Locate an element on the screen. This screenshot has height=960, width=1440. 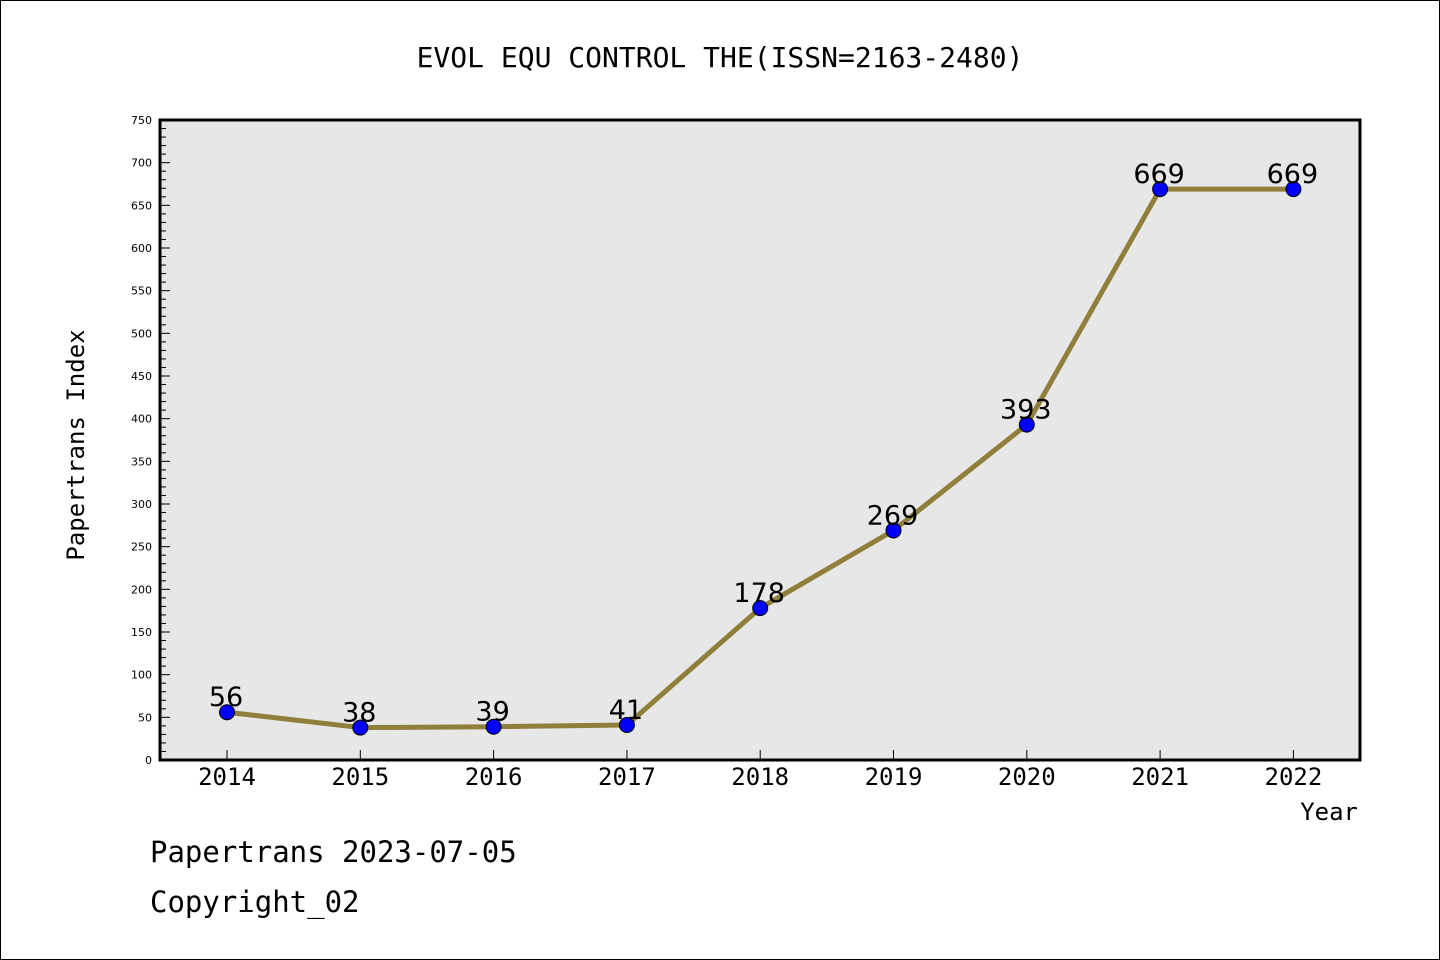
data-label: 393 is located at coordinates (1026, 410).